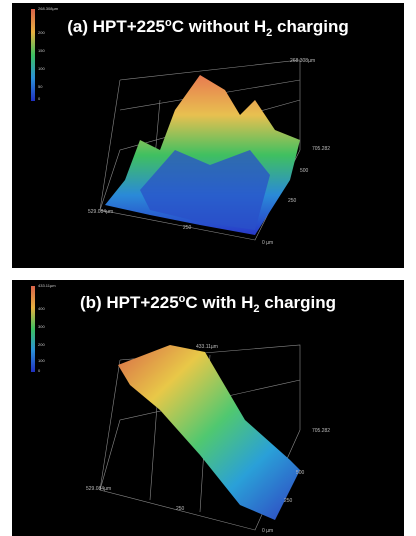  What do you see at coordinates (208, 304) in the screenshot?
I see `panel-title: (b) HPT+225oC with H2 charging` at bounding box center [208, 304].